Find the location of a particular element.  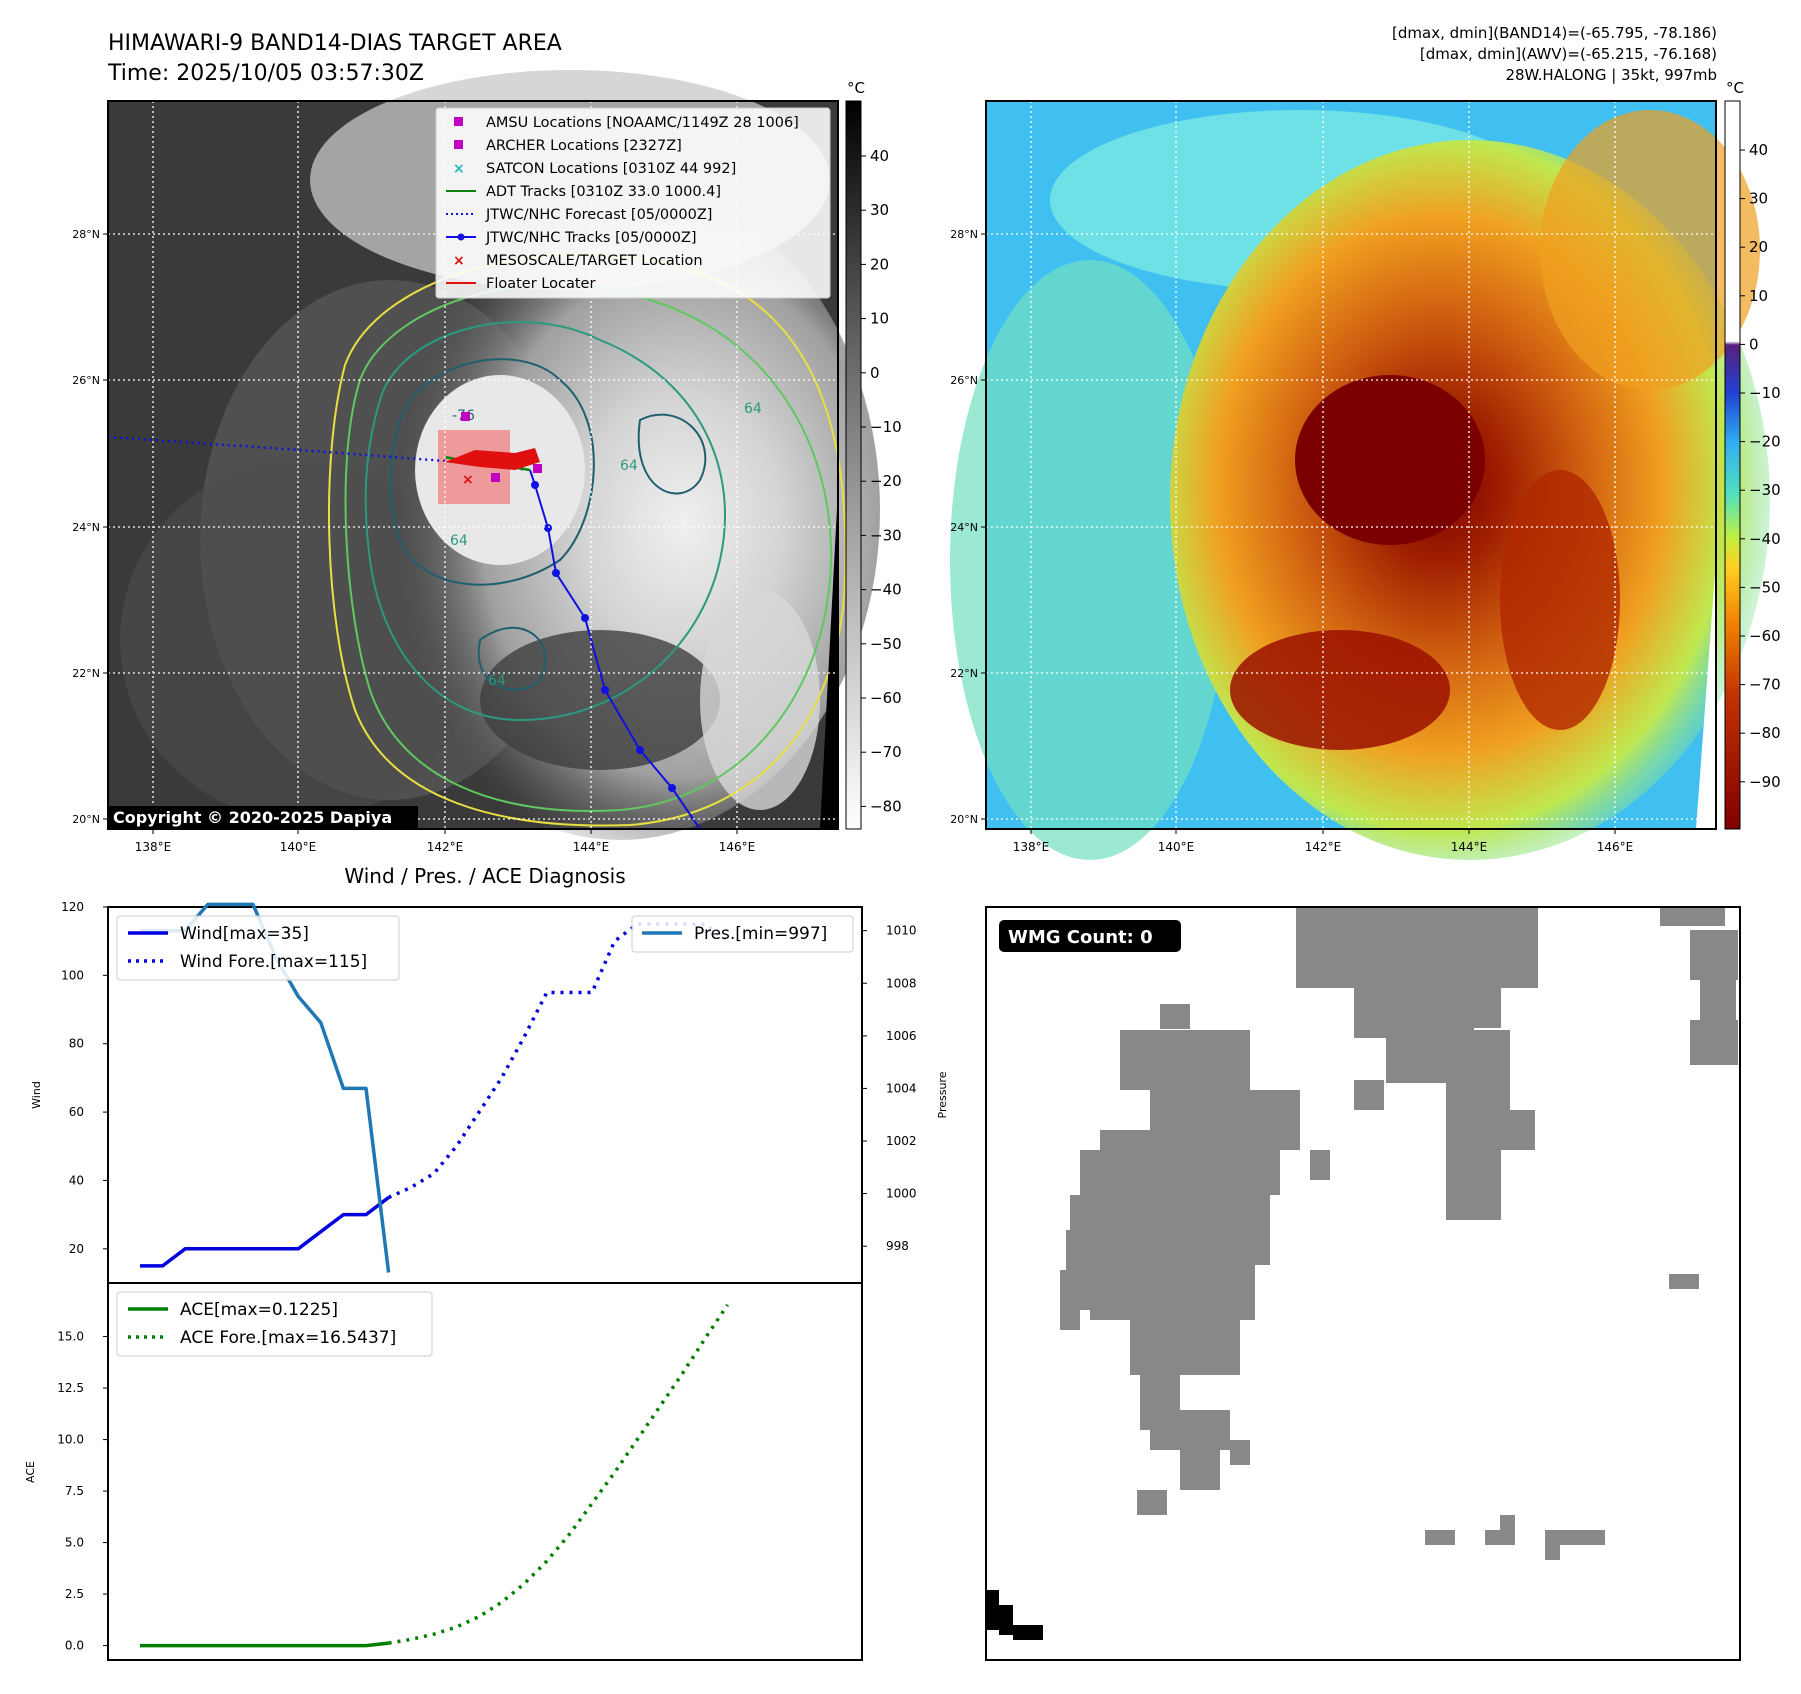

colorbar-left-tick-label: 30 is located at coordinates (879, 210).